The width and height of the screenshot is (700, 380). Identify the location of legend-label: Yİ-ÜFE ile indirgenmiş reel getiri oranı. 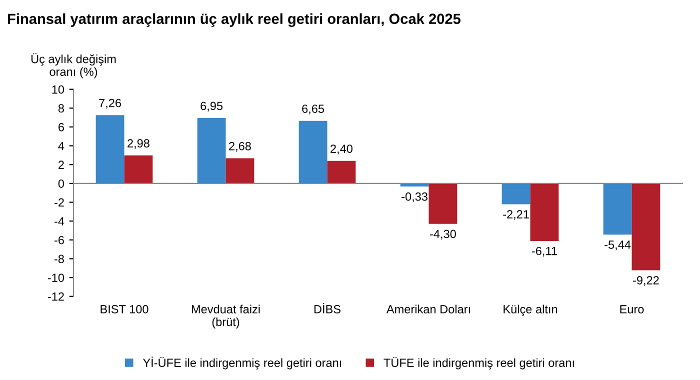
(242, 363).